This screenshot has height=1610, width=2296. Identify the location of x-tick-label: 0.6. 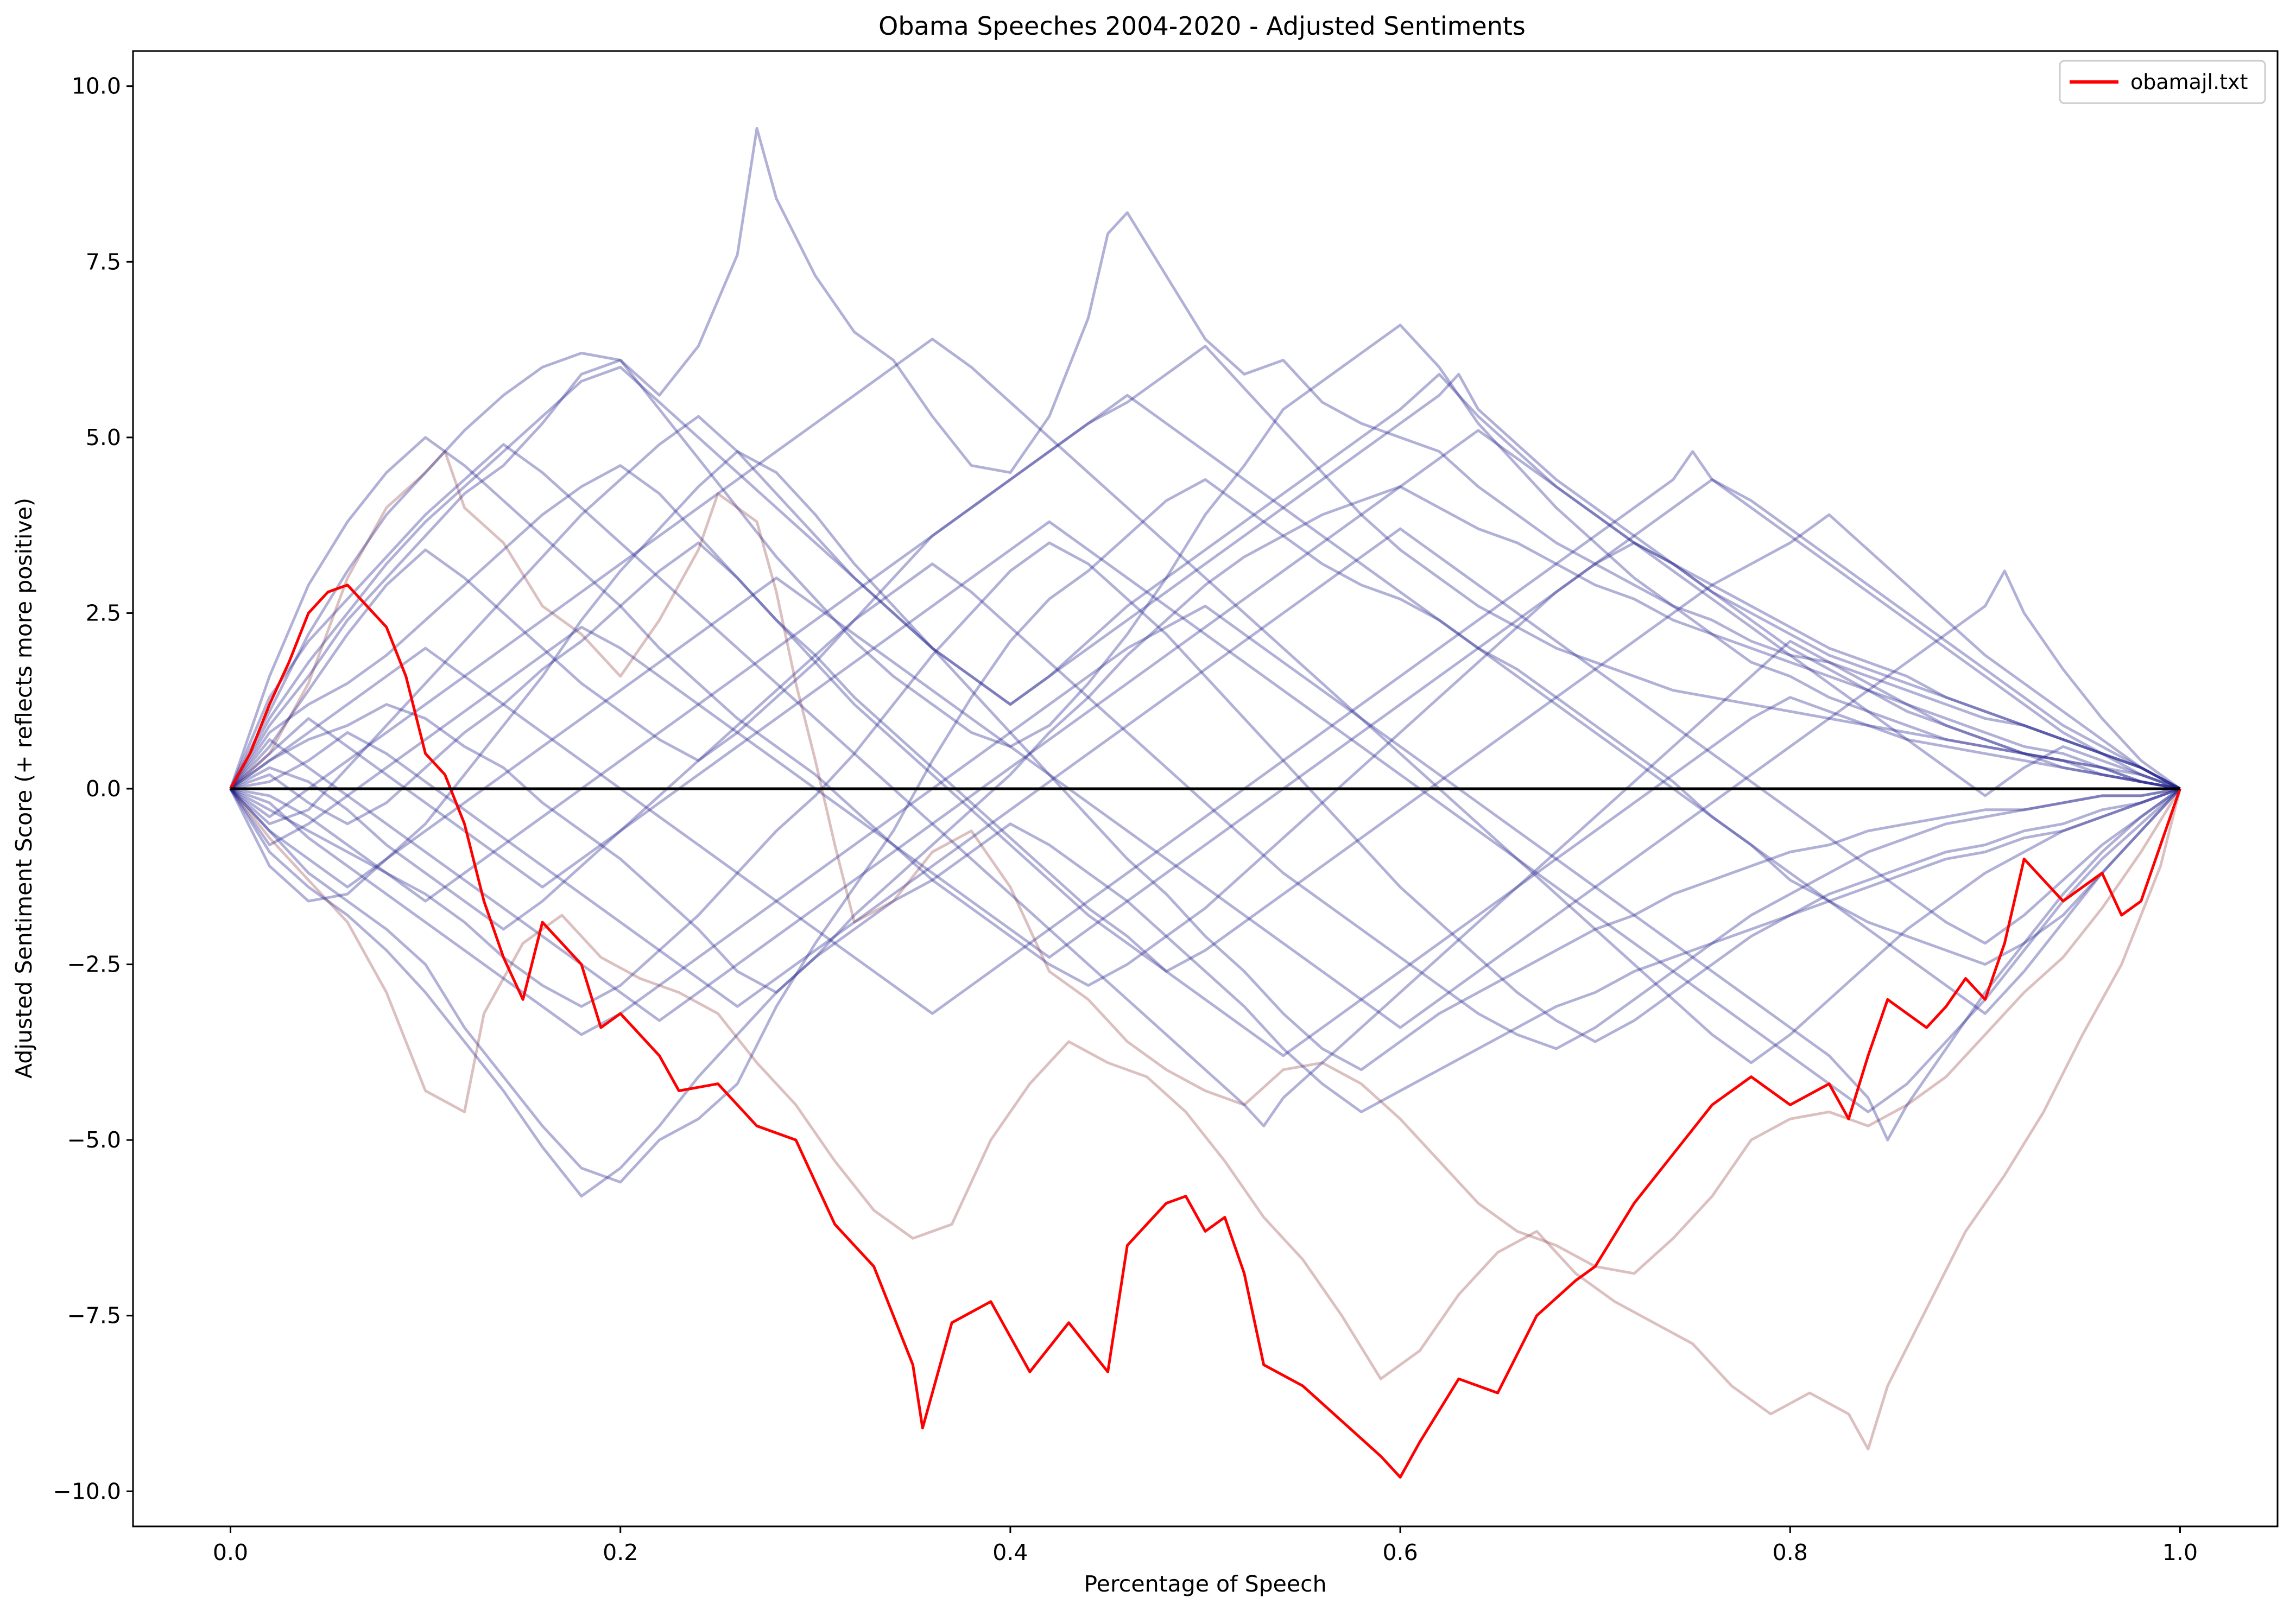
(1400, 1552).